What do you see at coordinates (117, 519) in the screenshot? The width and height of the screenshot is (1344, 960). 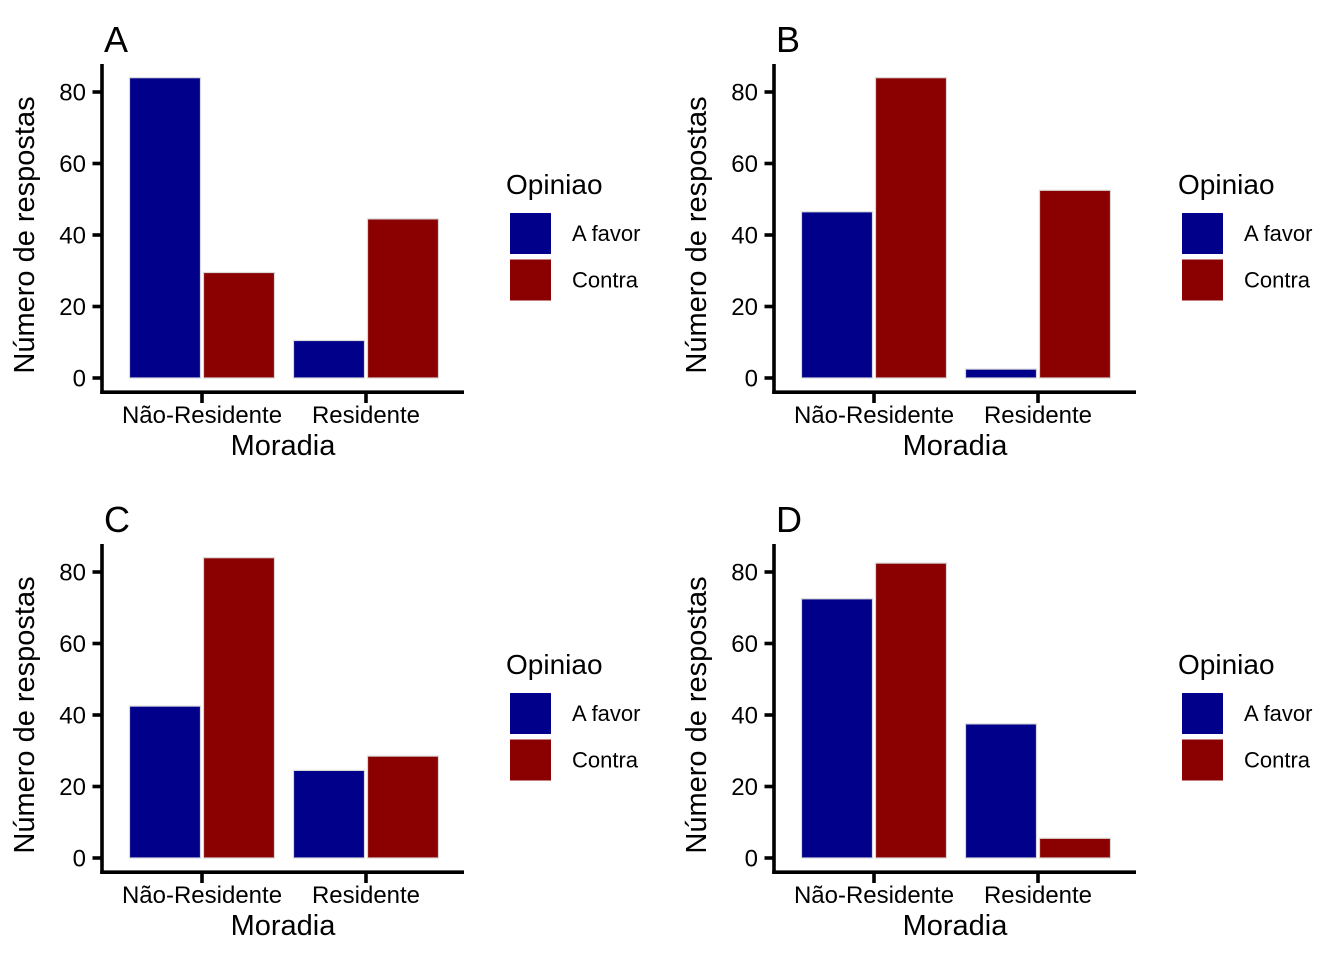 I see `panel-label: C` at bounding box center [117, 519].